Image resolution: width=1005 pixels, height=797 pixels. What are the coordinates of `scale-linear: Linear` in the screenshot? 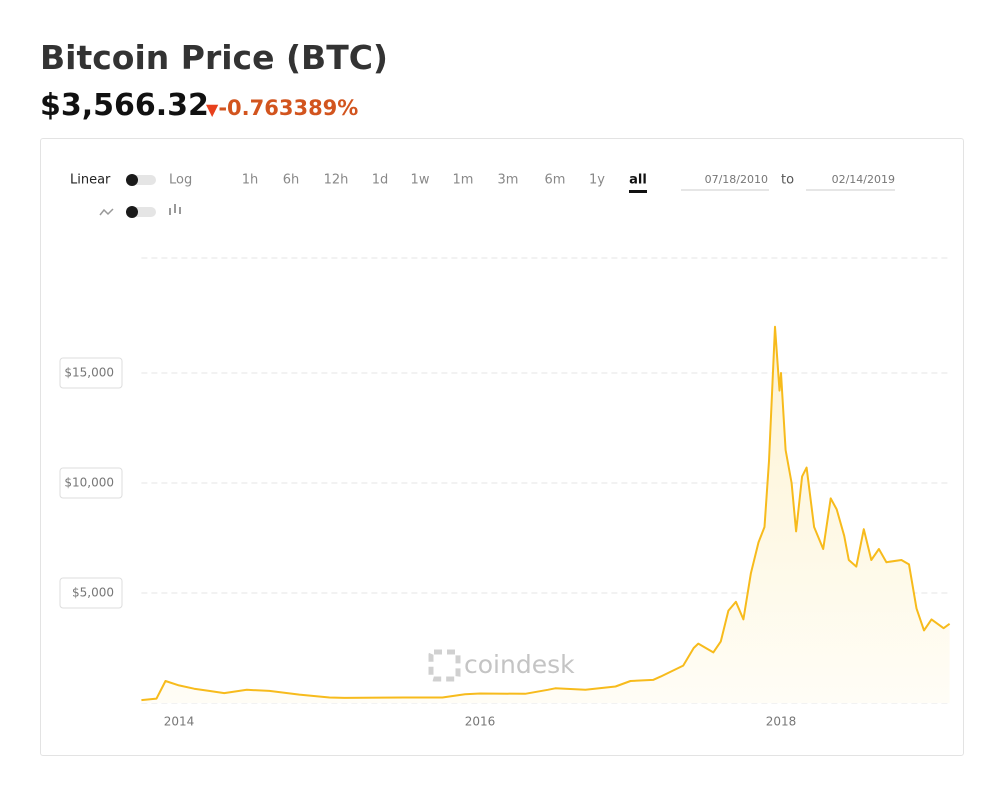 It's located at (90, 180).